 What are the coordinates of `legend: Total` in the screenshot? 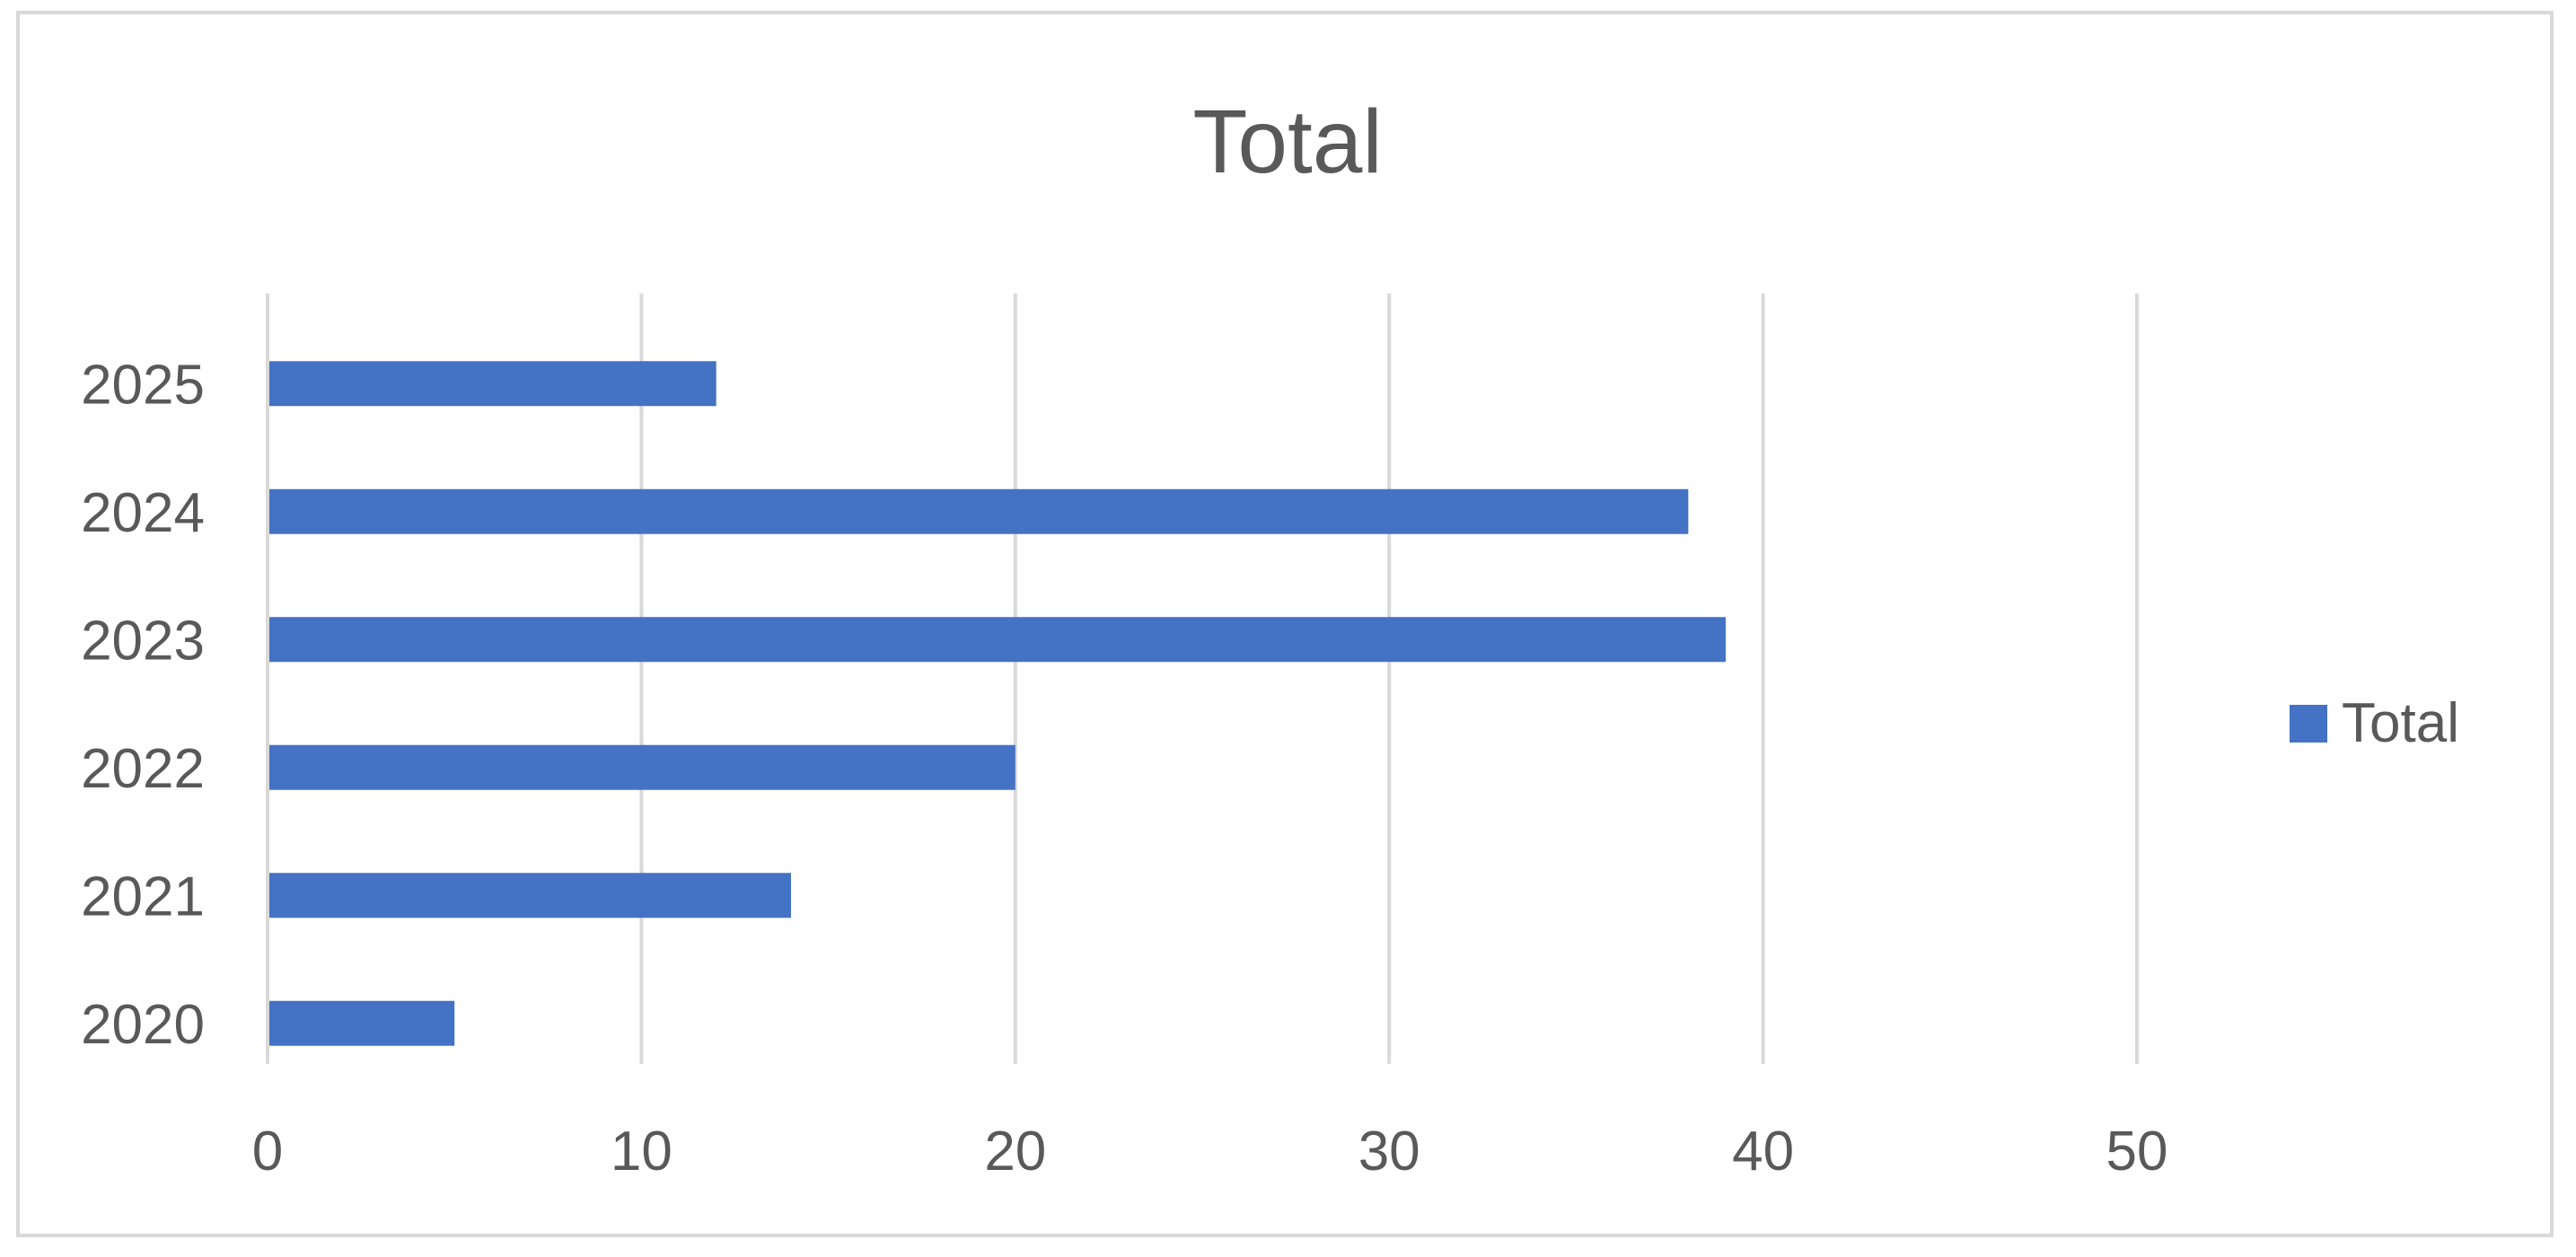 It's located at (2374, 723).